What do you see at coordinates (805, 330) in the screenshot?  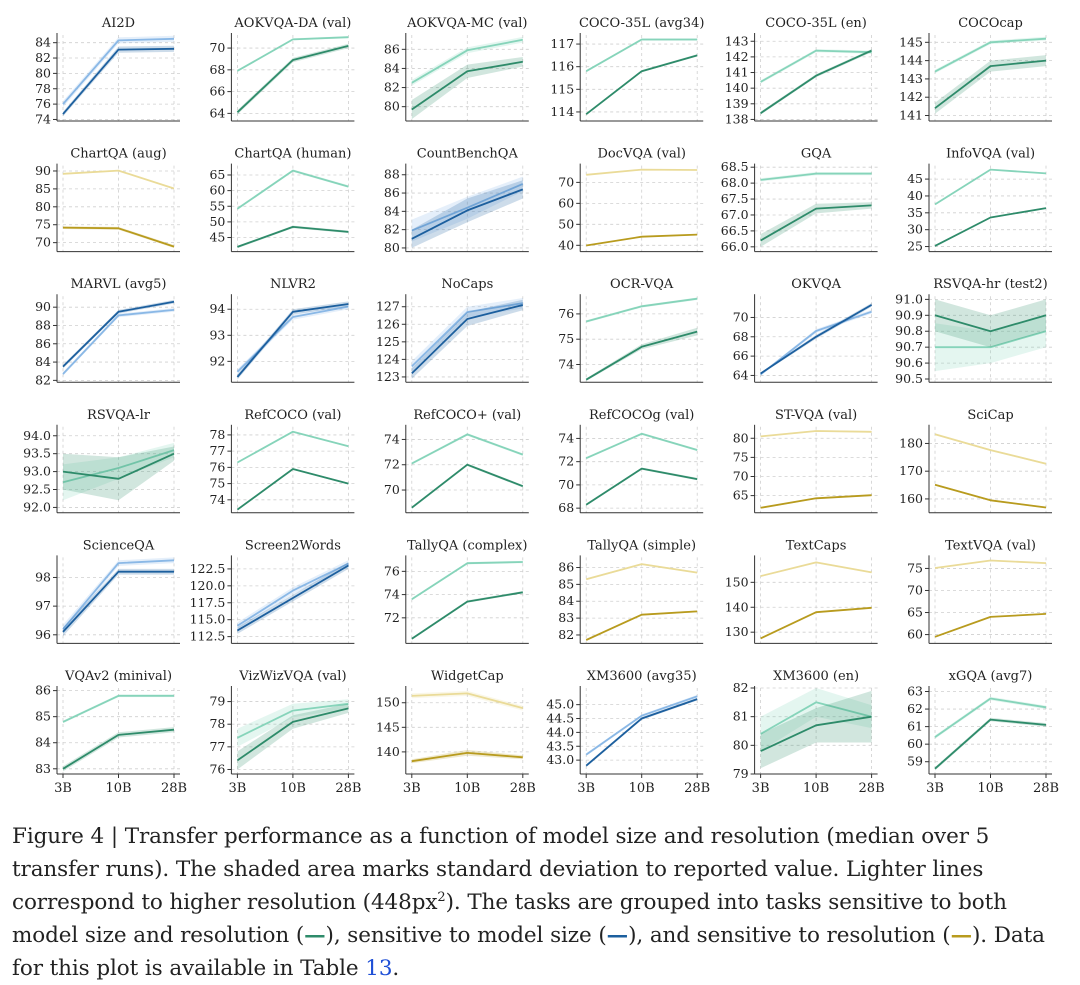 I see `chart-panel: OKVQA 64 66 68 70` at bounding box center [805, 330].